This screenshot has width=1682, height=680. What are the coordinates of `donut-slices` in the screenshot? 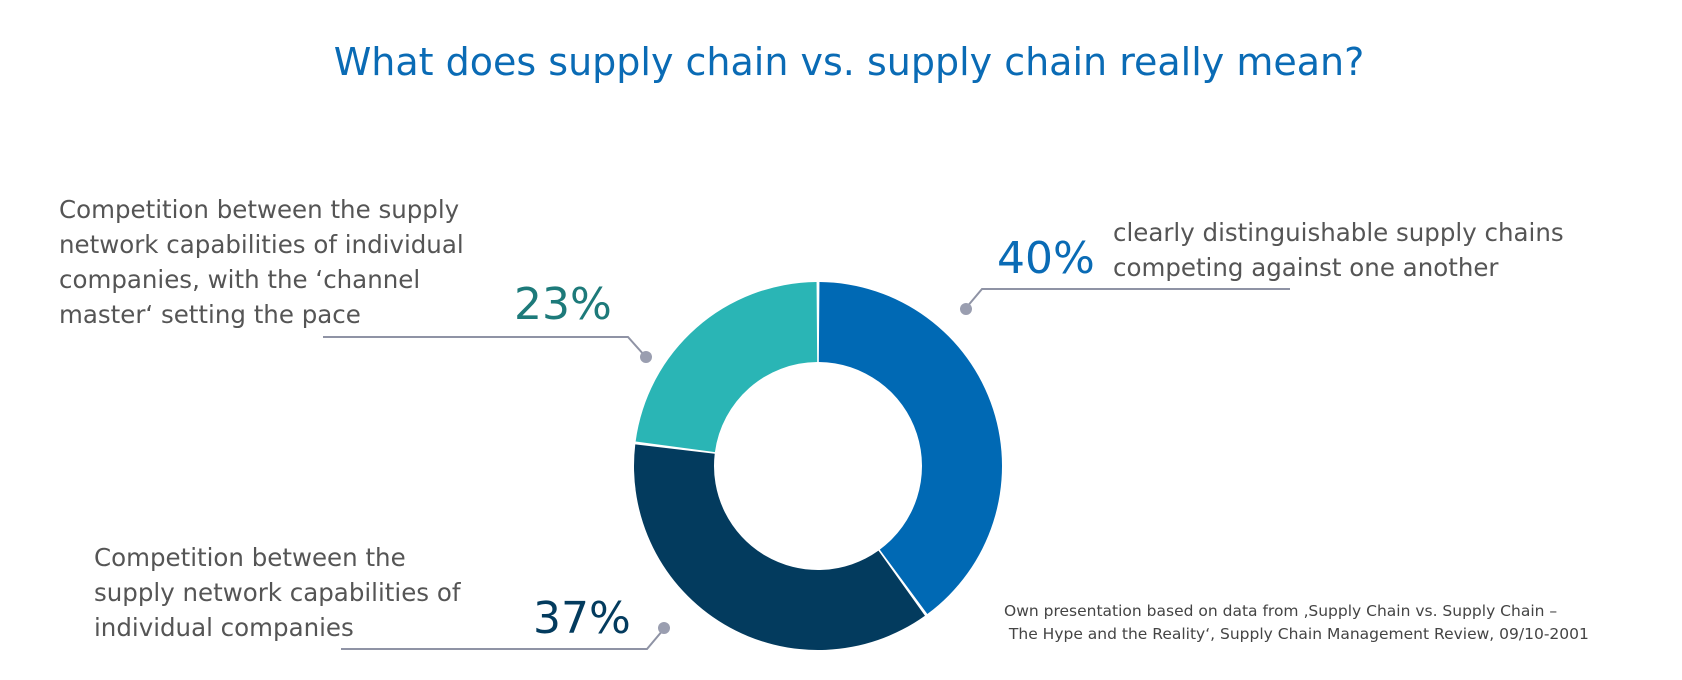 It's located at (818, 466).